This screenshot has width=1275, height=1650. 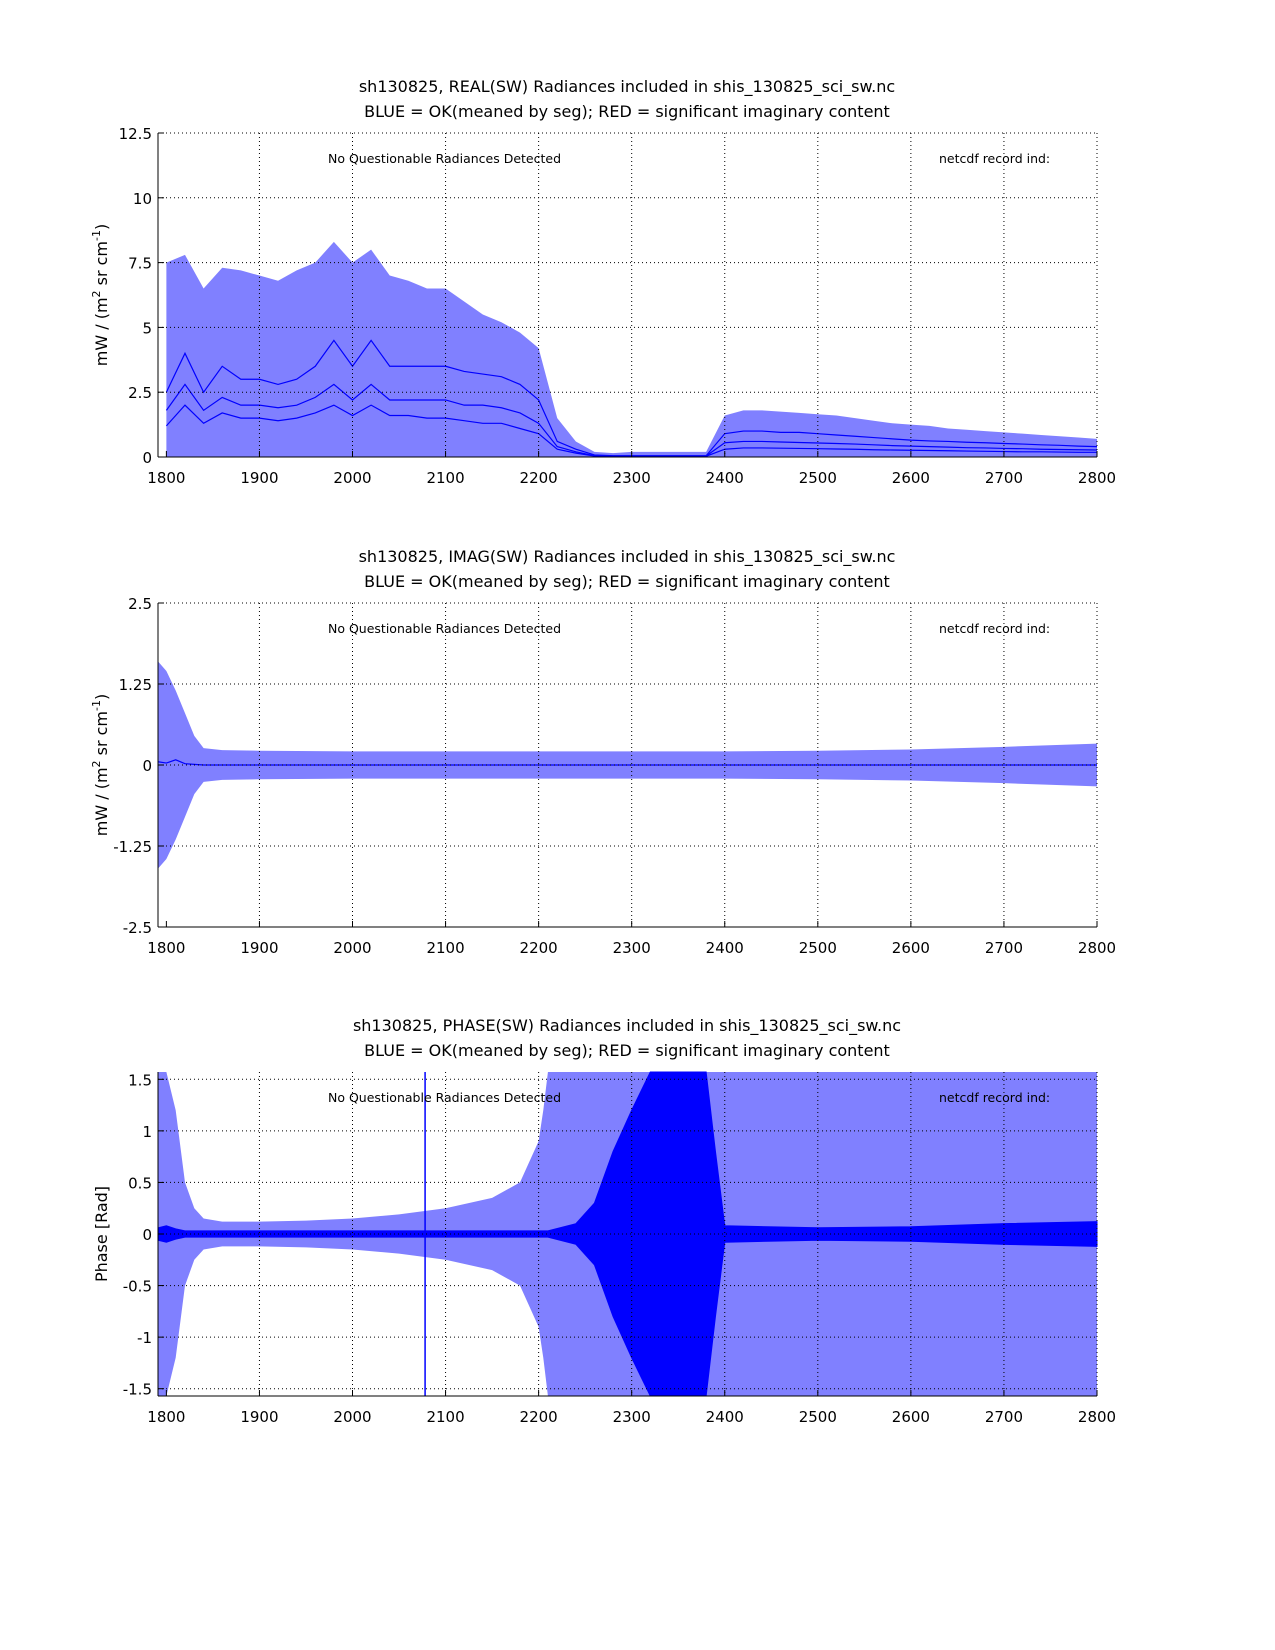 What do you see at coordinates (140, 1080) in the screenshot?
I see `y-tick-label: 1.5` at bounding box center [140, 1080].